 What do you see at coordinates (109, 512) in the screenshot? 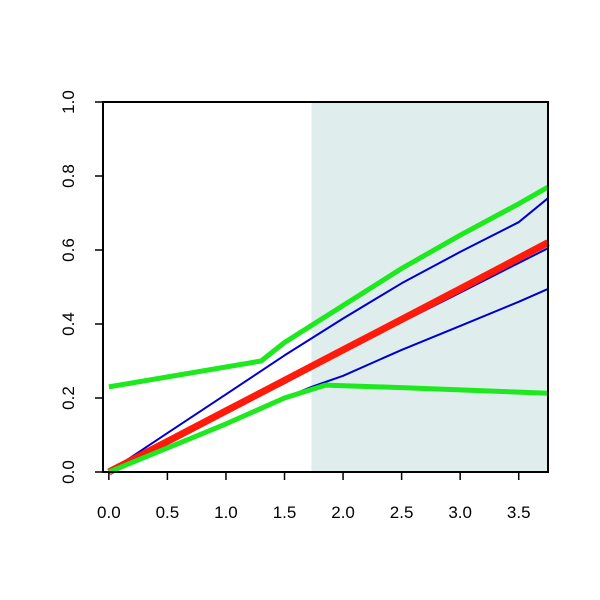
I see `x-tick-label: 0.0` at bounding box center [109, 512].